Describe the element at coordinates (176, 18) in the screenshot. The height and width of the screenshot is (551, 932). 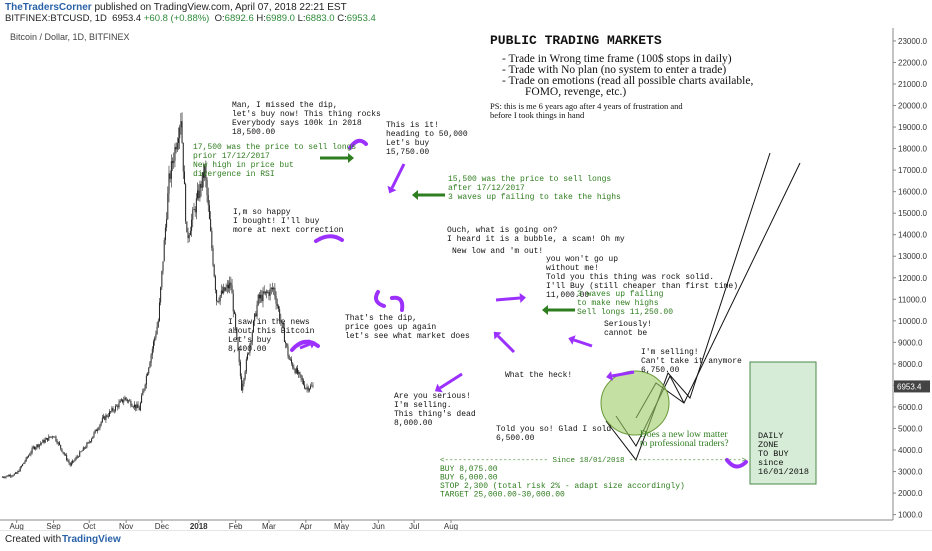
I see `price-change: +60.8 (+0.88%)` at that location.